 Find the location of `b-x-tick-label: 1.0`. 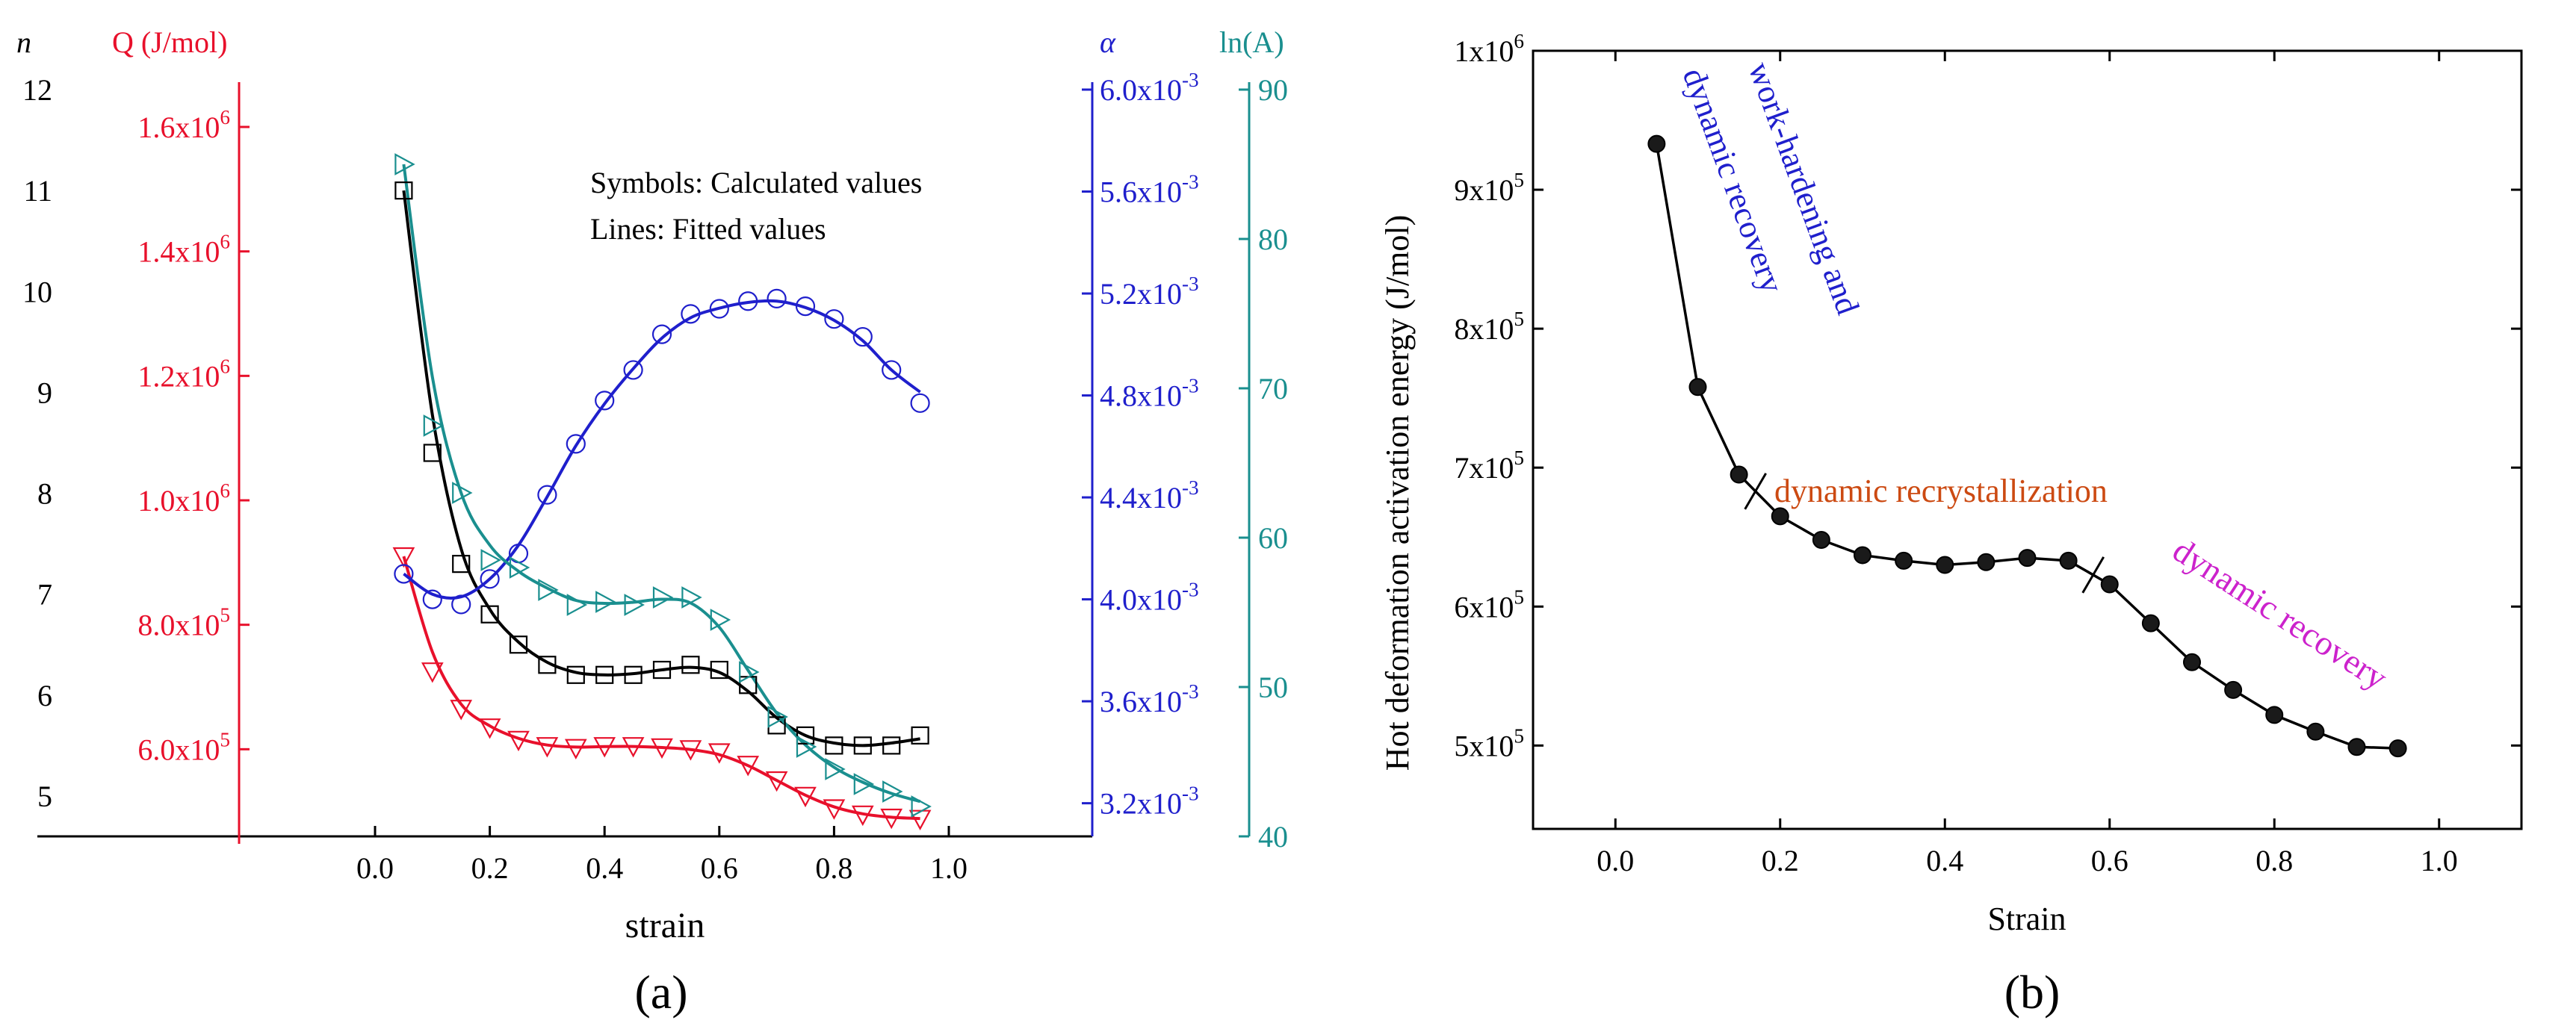

b-x-tick-label: 1.0 is located at coordinates (2439, 860).